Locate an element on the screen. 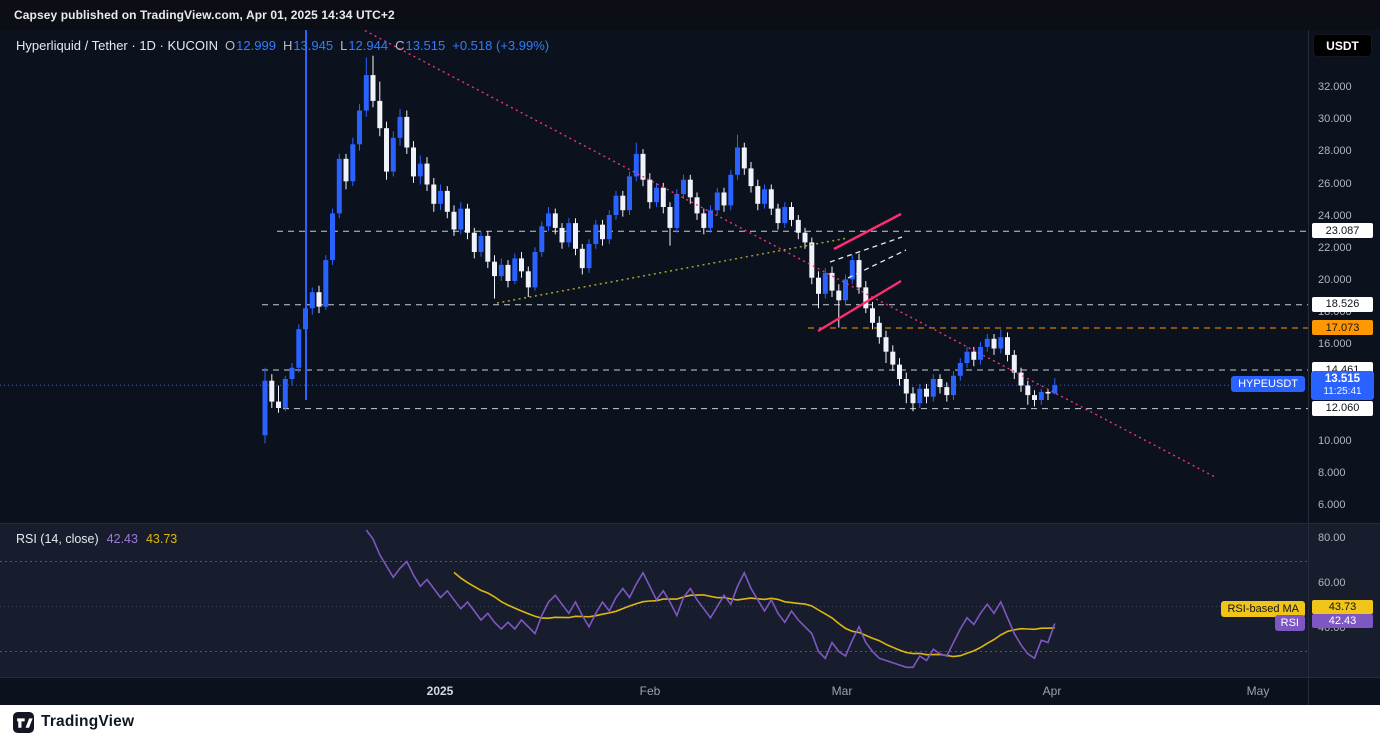 This screenshot has height=739, width=1380. price-axis-tick: 8.000 is located at coordinates (1332, 472).